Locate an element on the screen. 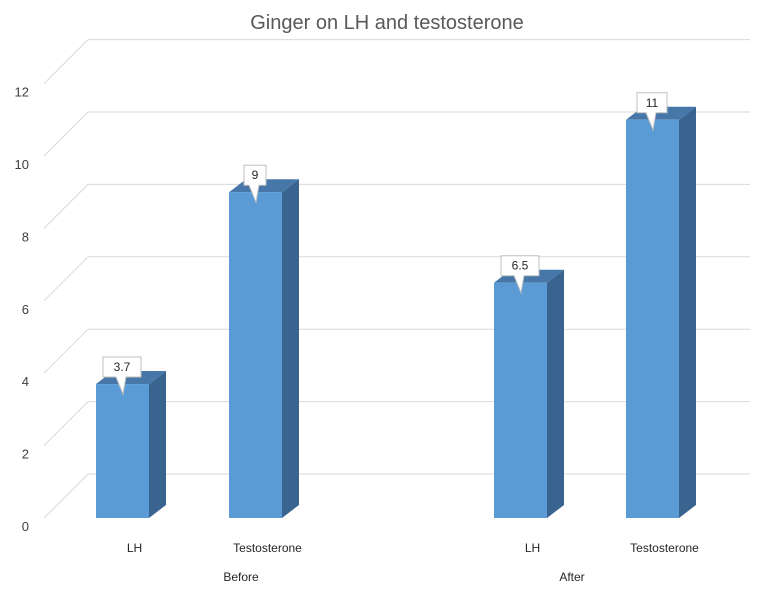  data-label-value: 6.5 is located at coordinates (520, 266).